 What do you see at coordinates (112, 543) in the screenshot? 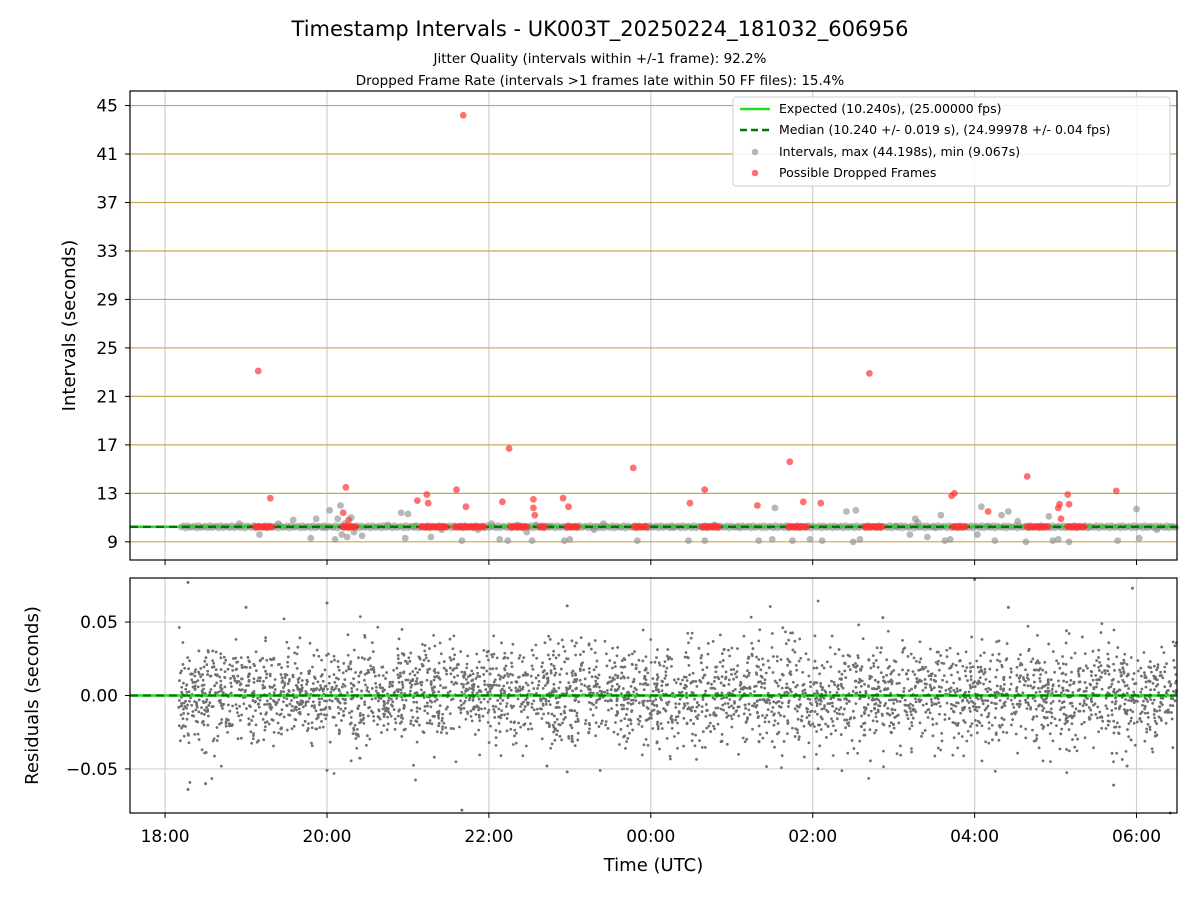
I see `top-y-tick-label: 9` at bounding box center [112, 543].